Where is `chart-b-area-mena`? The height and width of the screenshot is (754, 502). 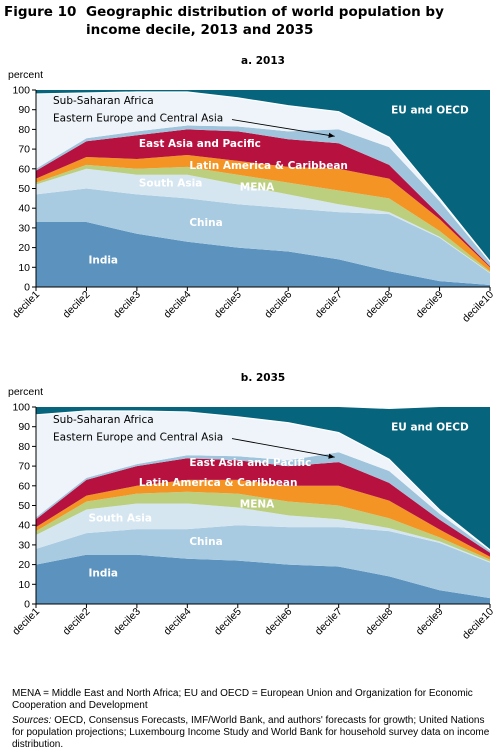
chart-b-area-mena is located at coordinates (263, 526).